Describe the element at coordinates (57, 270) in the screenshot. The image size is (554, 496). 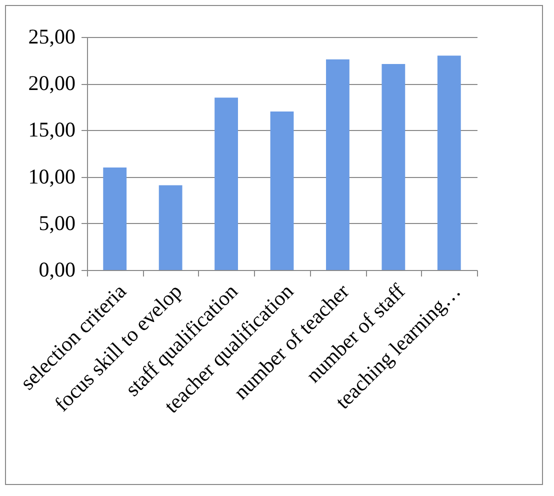
I see `y-tick-label: 0,00` at that location.